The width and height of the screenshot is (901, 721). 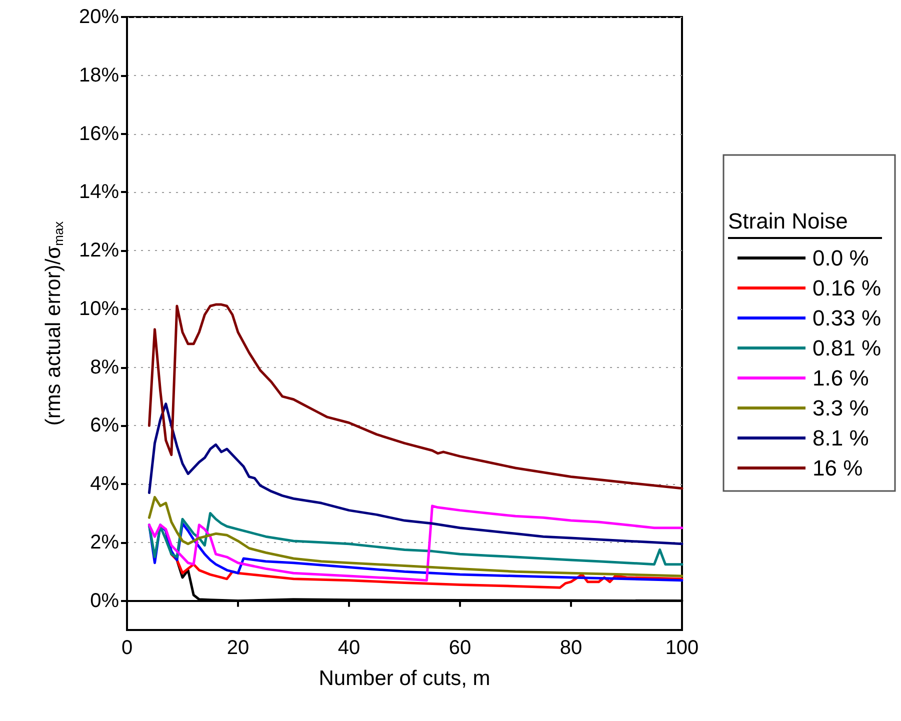 What do you see at coordinates (54, 323) in the screenshot?
I see `y-axis-title: (rms actual error)/σmax` at bounding box center [54, 323].